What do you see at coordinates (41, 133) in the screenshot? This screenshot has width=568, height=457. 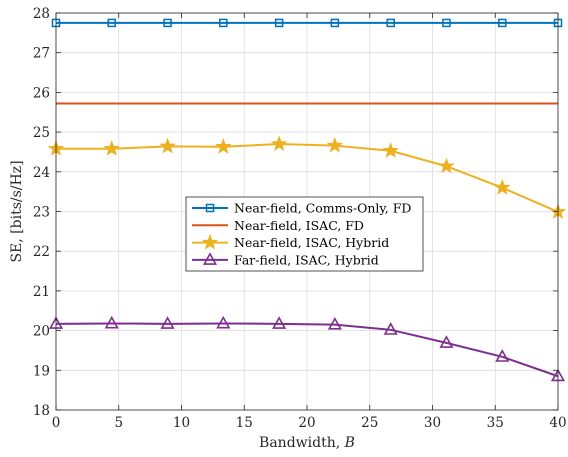 I see `y-tick-label: 25` at bounding box center [41, 133].